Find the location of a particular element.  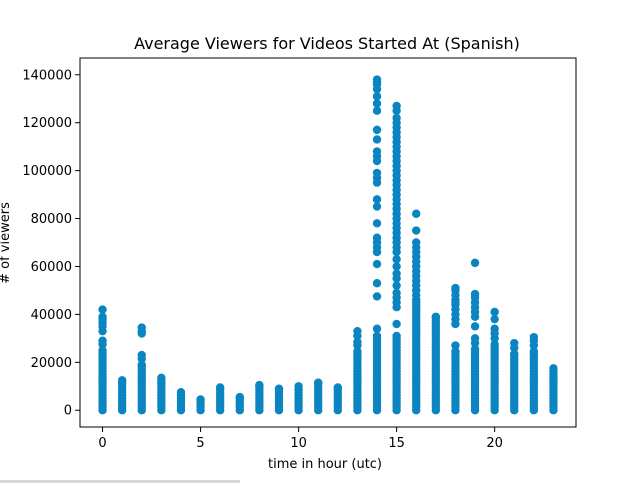

x-axis-label: time in hour (utc) is located at coordinates (325, 464).